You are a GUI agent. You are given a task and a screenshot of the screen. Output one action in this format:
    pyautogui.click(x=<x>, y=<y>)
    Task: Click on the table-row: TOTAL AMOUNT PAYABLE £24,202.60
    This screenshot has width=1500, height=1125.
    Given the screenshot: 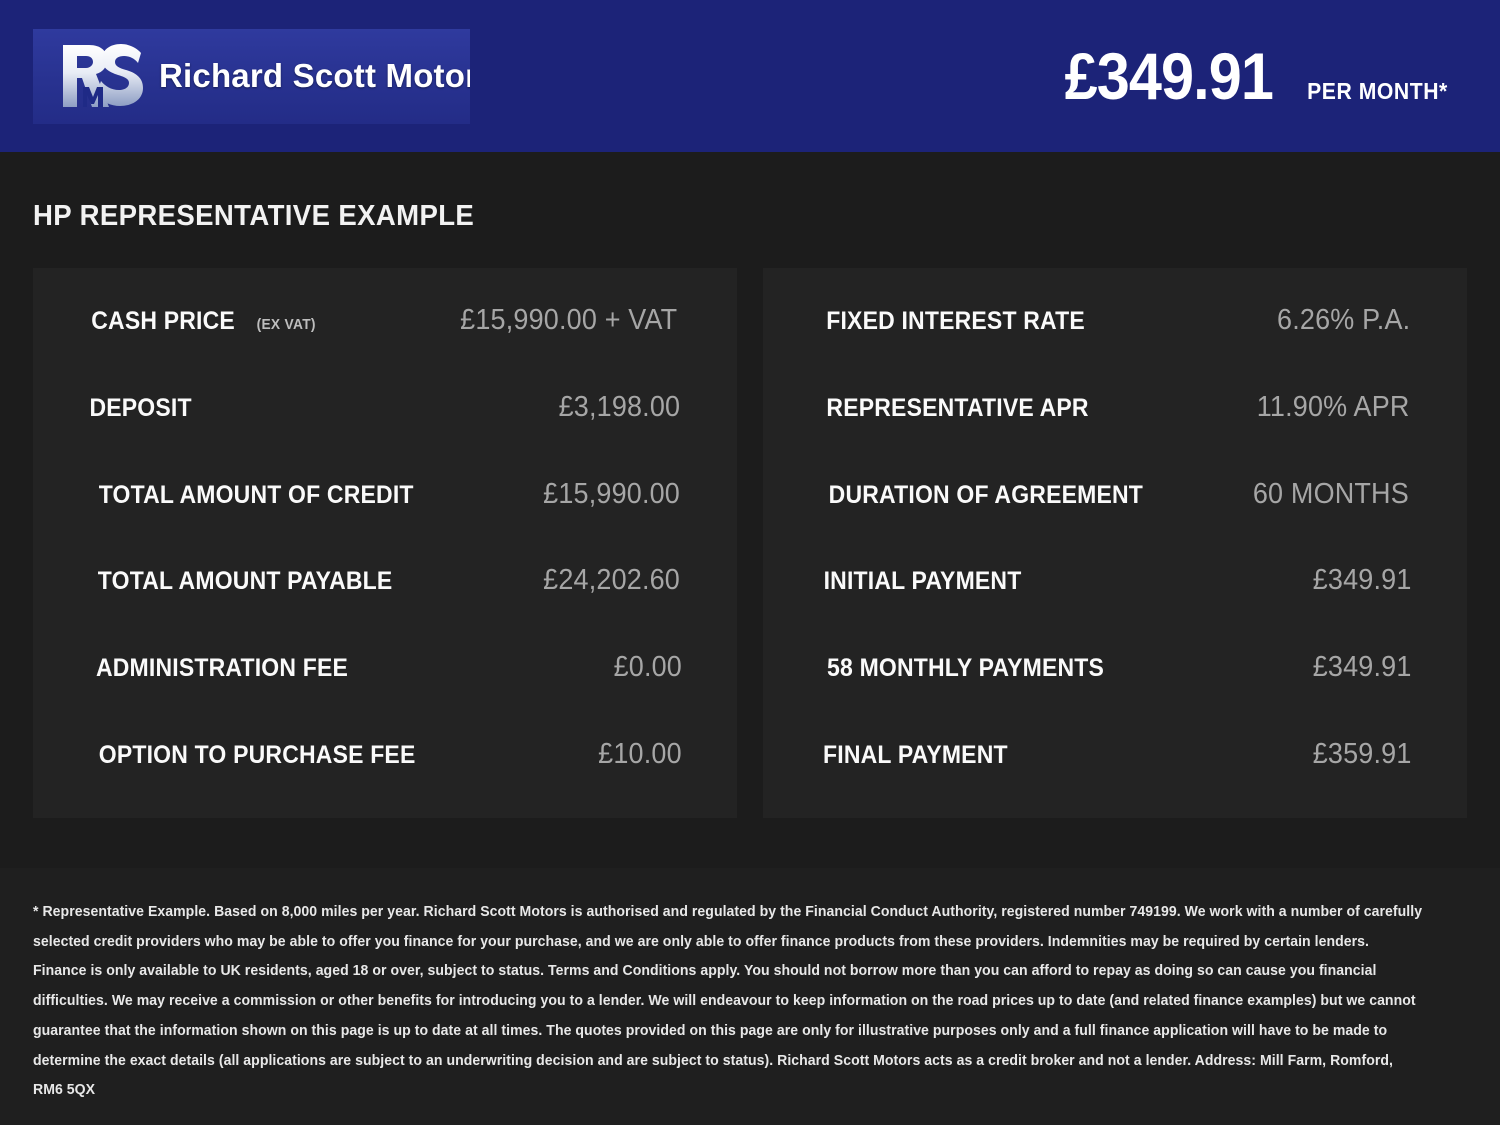 What is the action you would take?
    pyautogui.click(x=385, y=586)
    